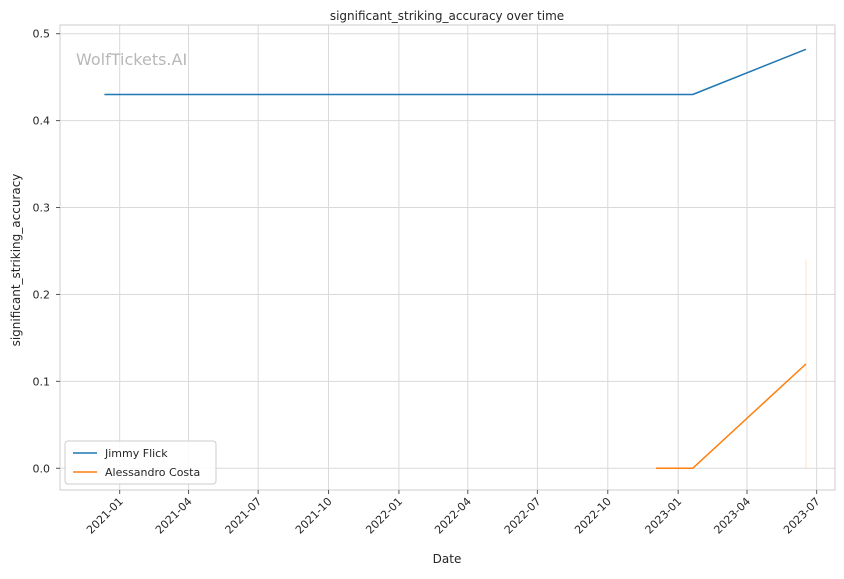 Image resolution: width=844 pixels, height=579 pixels. Describe the element at coordinates (42, 381) in the screenshot. I see `y-tick-label: 0.1` at that location.